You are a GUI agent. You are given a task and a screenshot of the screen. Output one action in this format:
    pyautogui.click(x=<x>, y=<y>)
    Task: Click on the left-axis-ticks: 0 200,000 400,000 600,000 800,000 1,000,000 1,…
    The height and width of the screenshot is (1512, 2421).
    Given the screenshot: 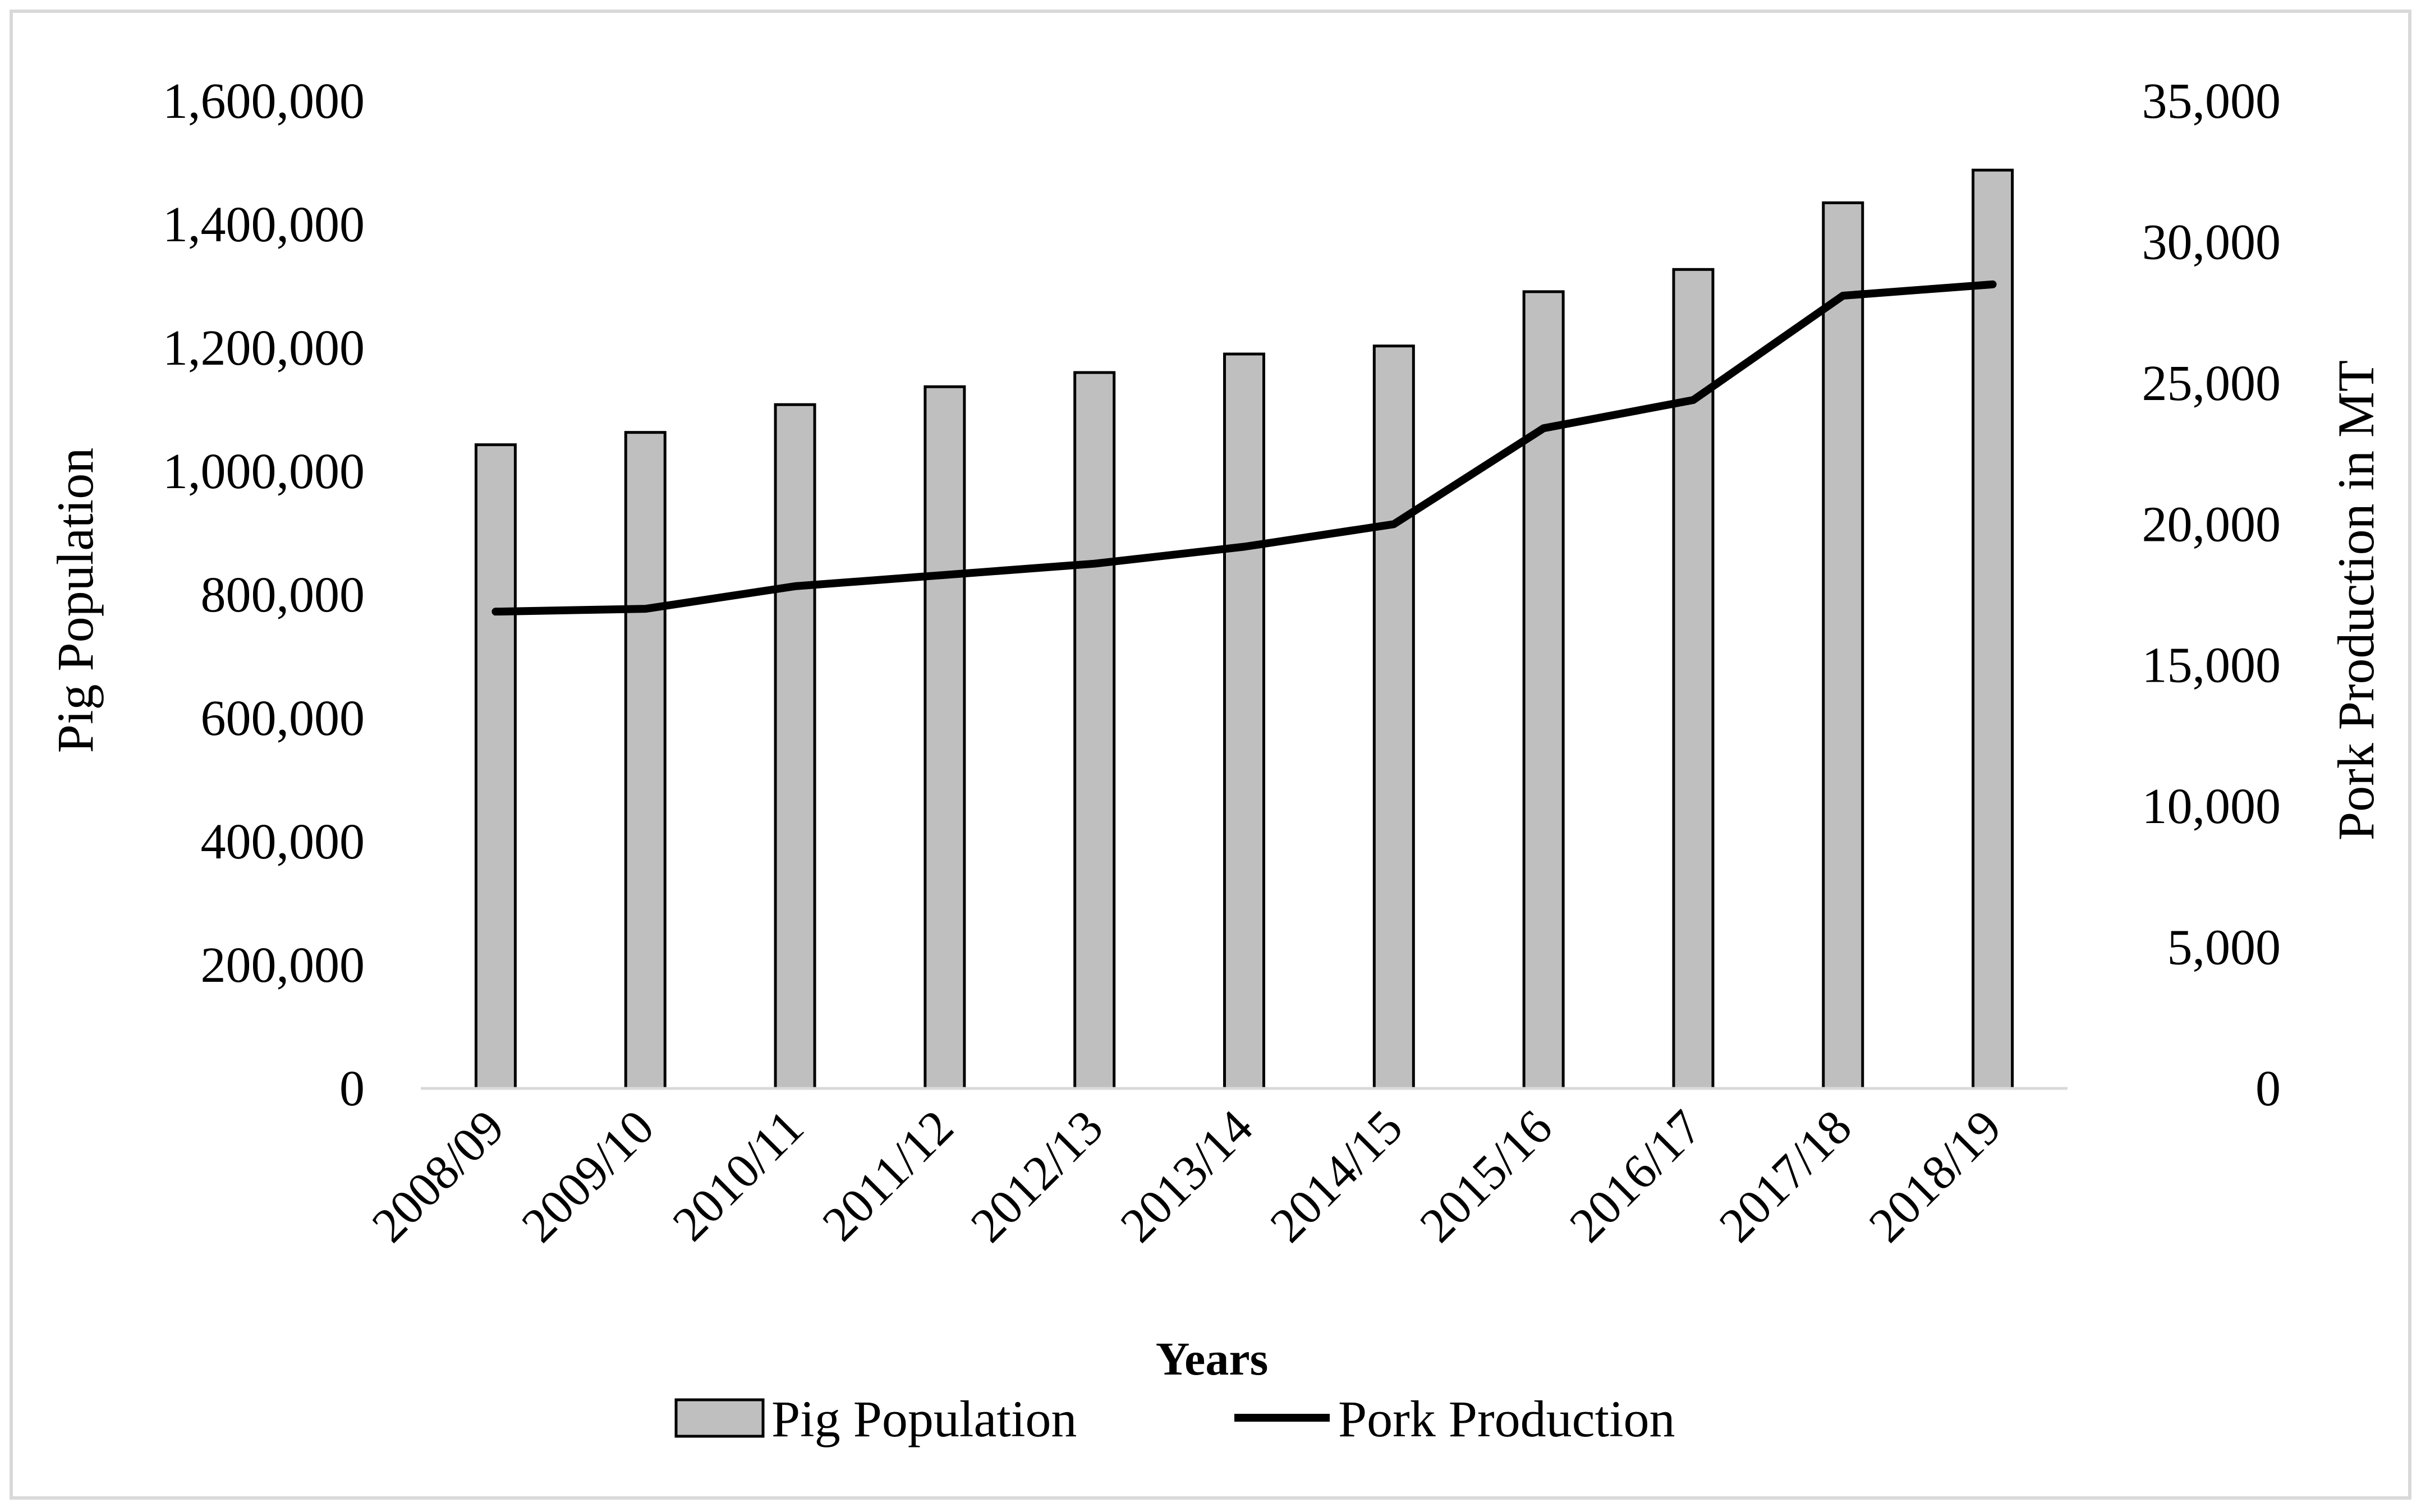 What is the action you would take?
    pyautogui.click(x=264, y=594)
    